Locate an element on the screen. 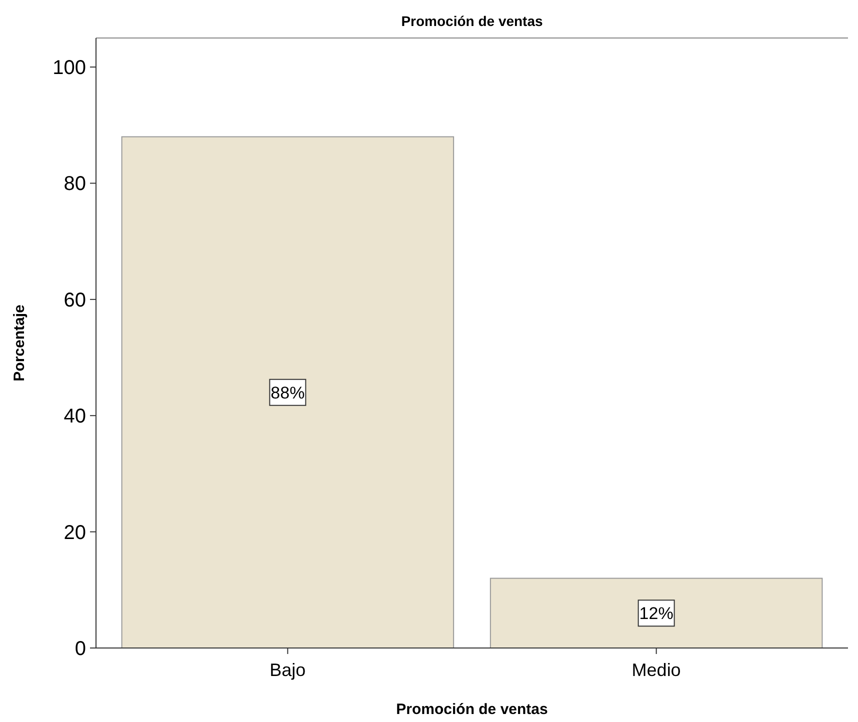 The width and height of the screenshot is (858, 722). y-tick-label: 60 is located at coordinates (75, 300).